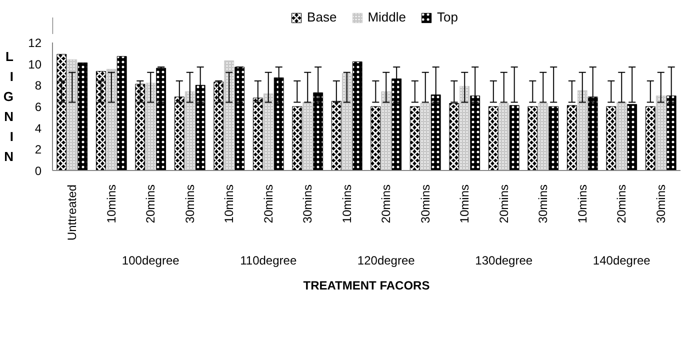  I want to click on y-axis-title: LIGNIN, so click(8, 106).